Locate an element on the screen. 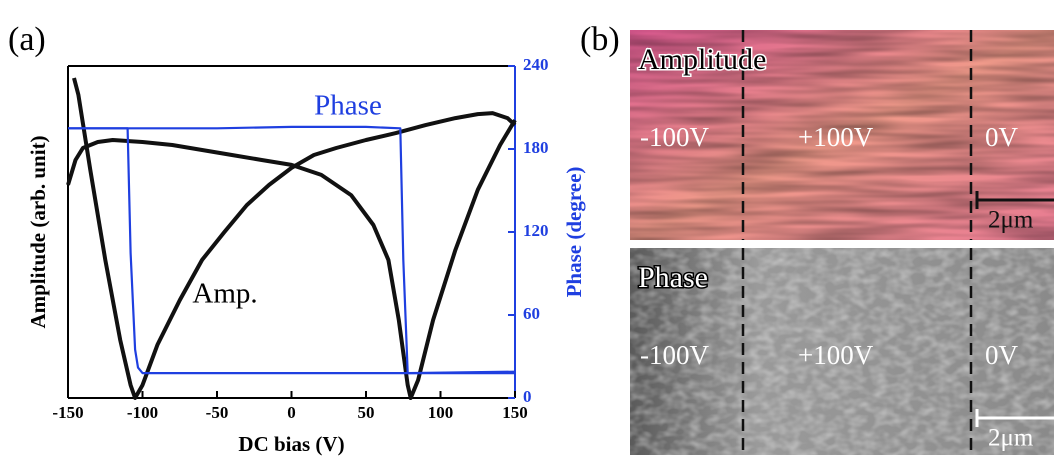  y2-tick-label: 180 is located at coordinates (536, 147).